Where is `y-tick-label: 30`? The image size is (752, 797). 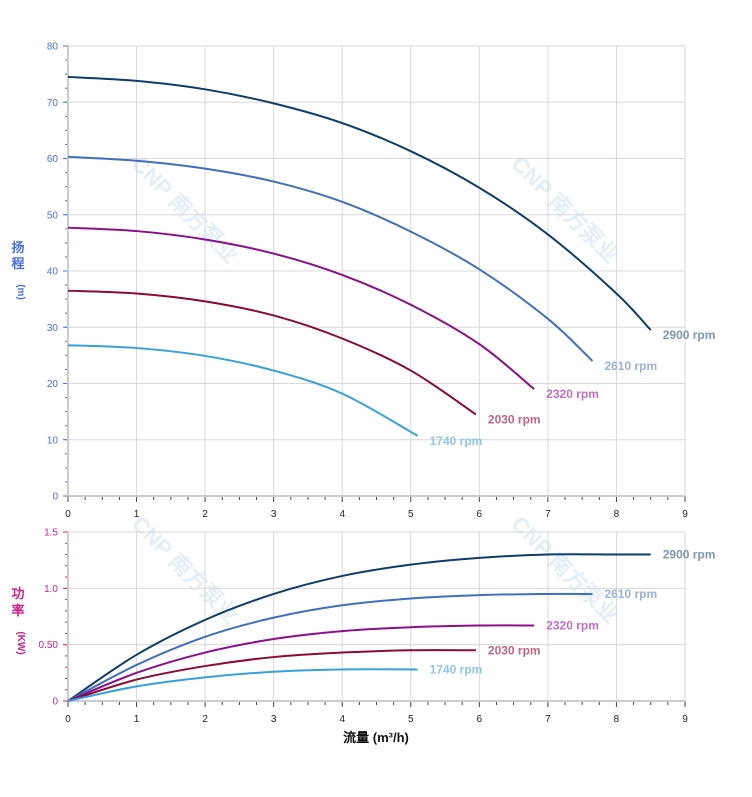 y-tick-label: 30 is located at coordinates (53, 328).